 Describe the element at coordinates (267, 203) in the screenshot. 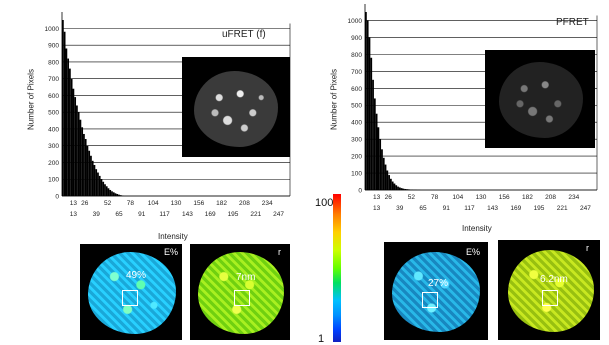

I see `x-tick-label: 234` at that location.